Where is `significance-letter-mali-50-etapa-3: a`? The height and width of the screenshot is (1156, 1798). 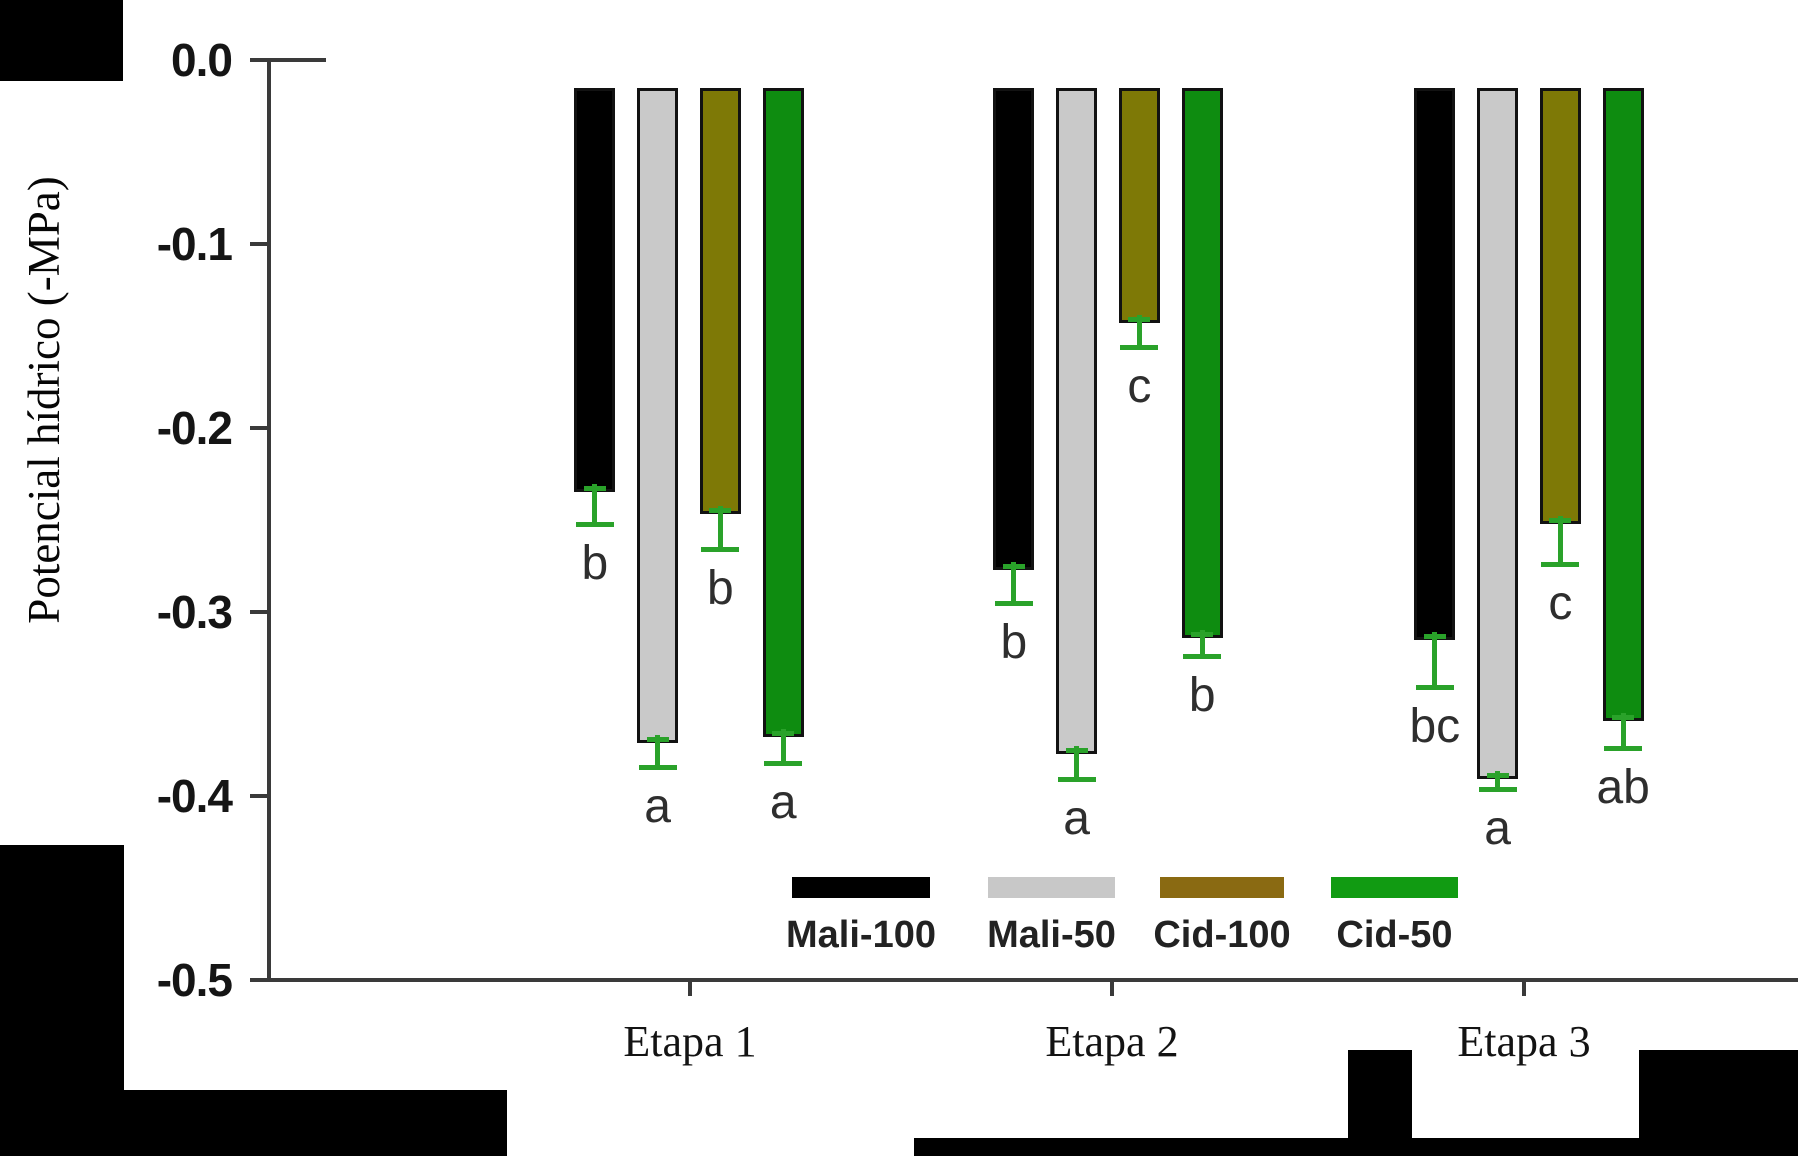
significance-letter-mali-50-etapa-3: a is located at coordinates (1497, 828).